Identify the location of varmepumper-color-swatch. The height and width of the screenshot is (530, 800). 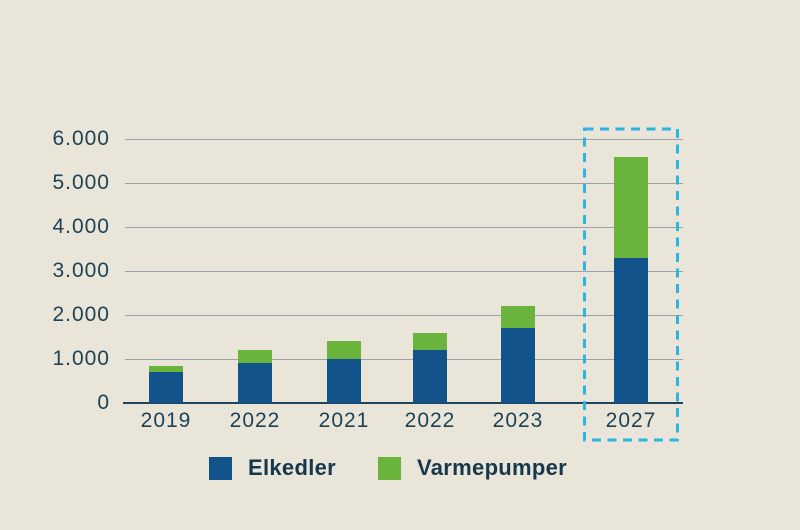
(390, 468).